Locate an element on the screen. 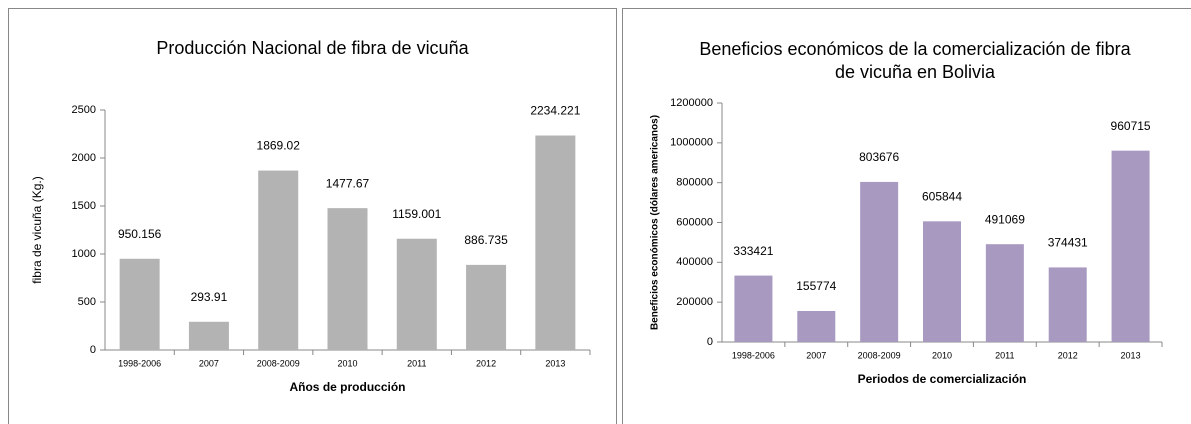  y-tick-label: 200000 is located at coordinates (694, 302).